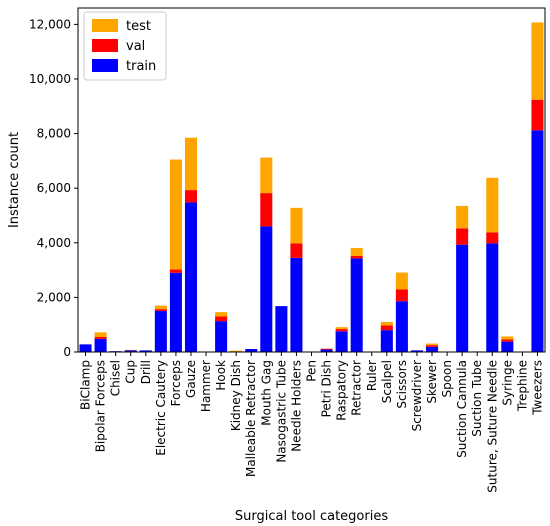 The image size is (550, 526). I want to click on bar-train-gauze, so click(191, 277).